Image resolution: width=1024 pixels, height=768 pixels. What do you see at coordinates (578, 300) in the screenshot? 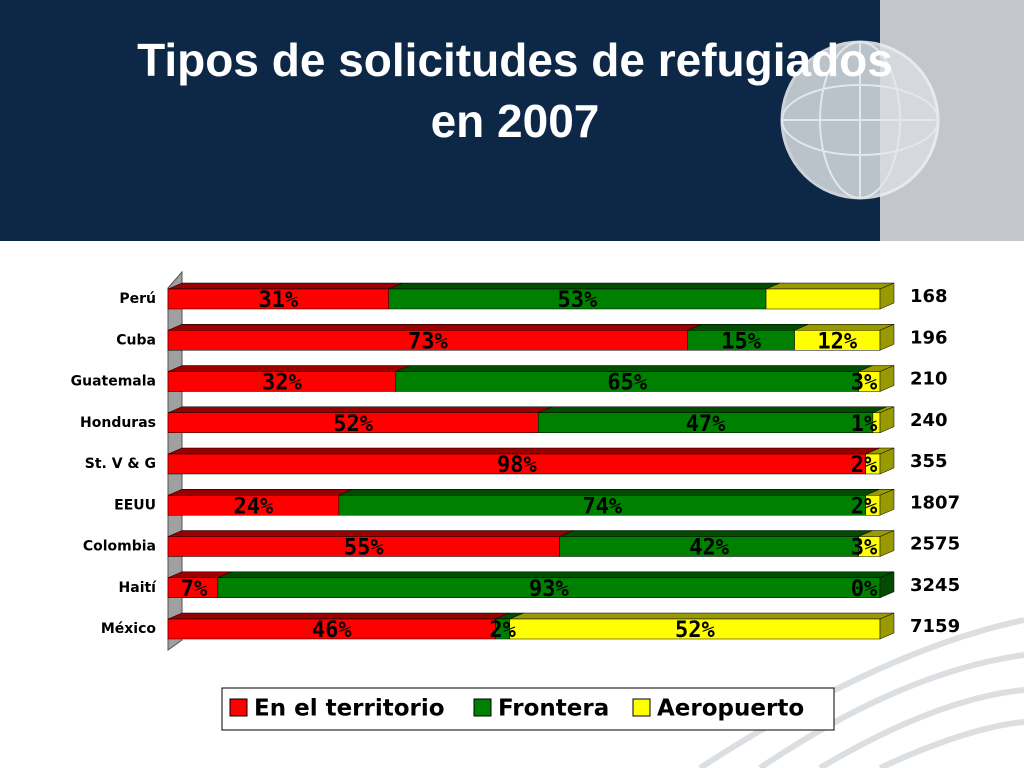
I see `value-label: 53%` at bounding box center [578, 300].